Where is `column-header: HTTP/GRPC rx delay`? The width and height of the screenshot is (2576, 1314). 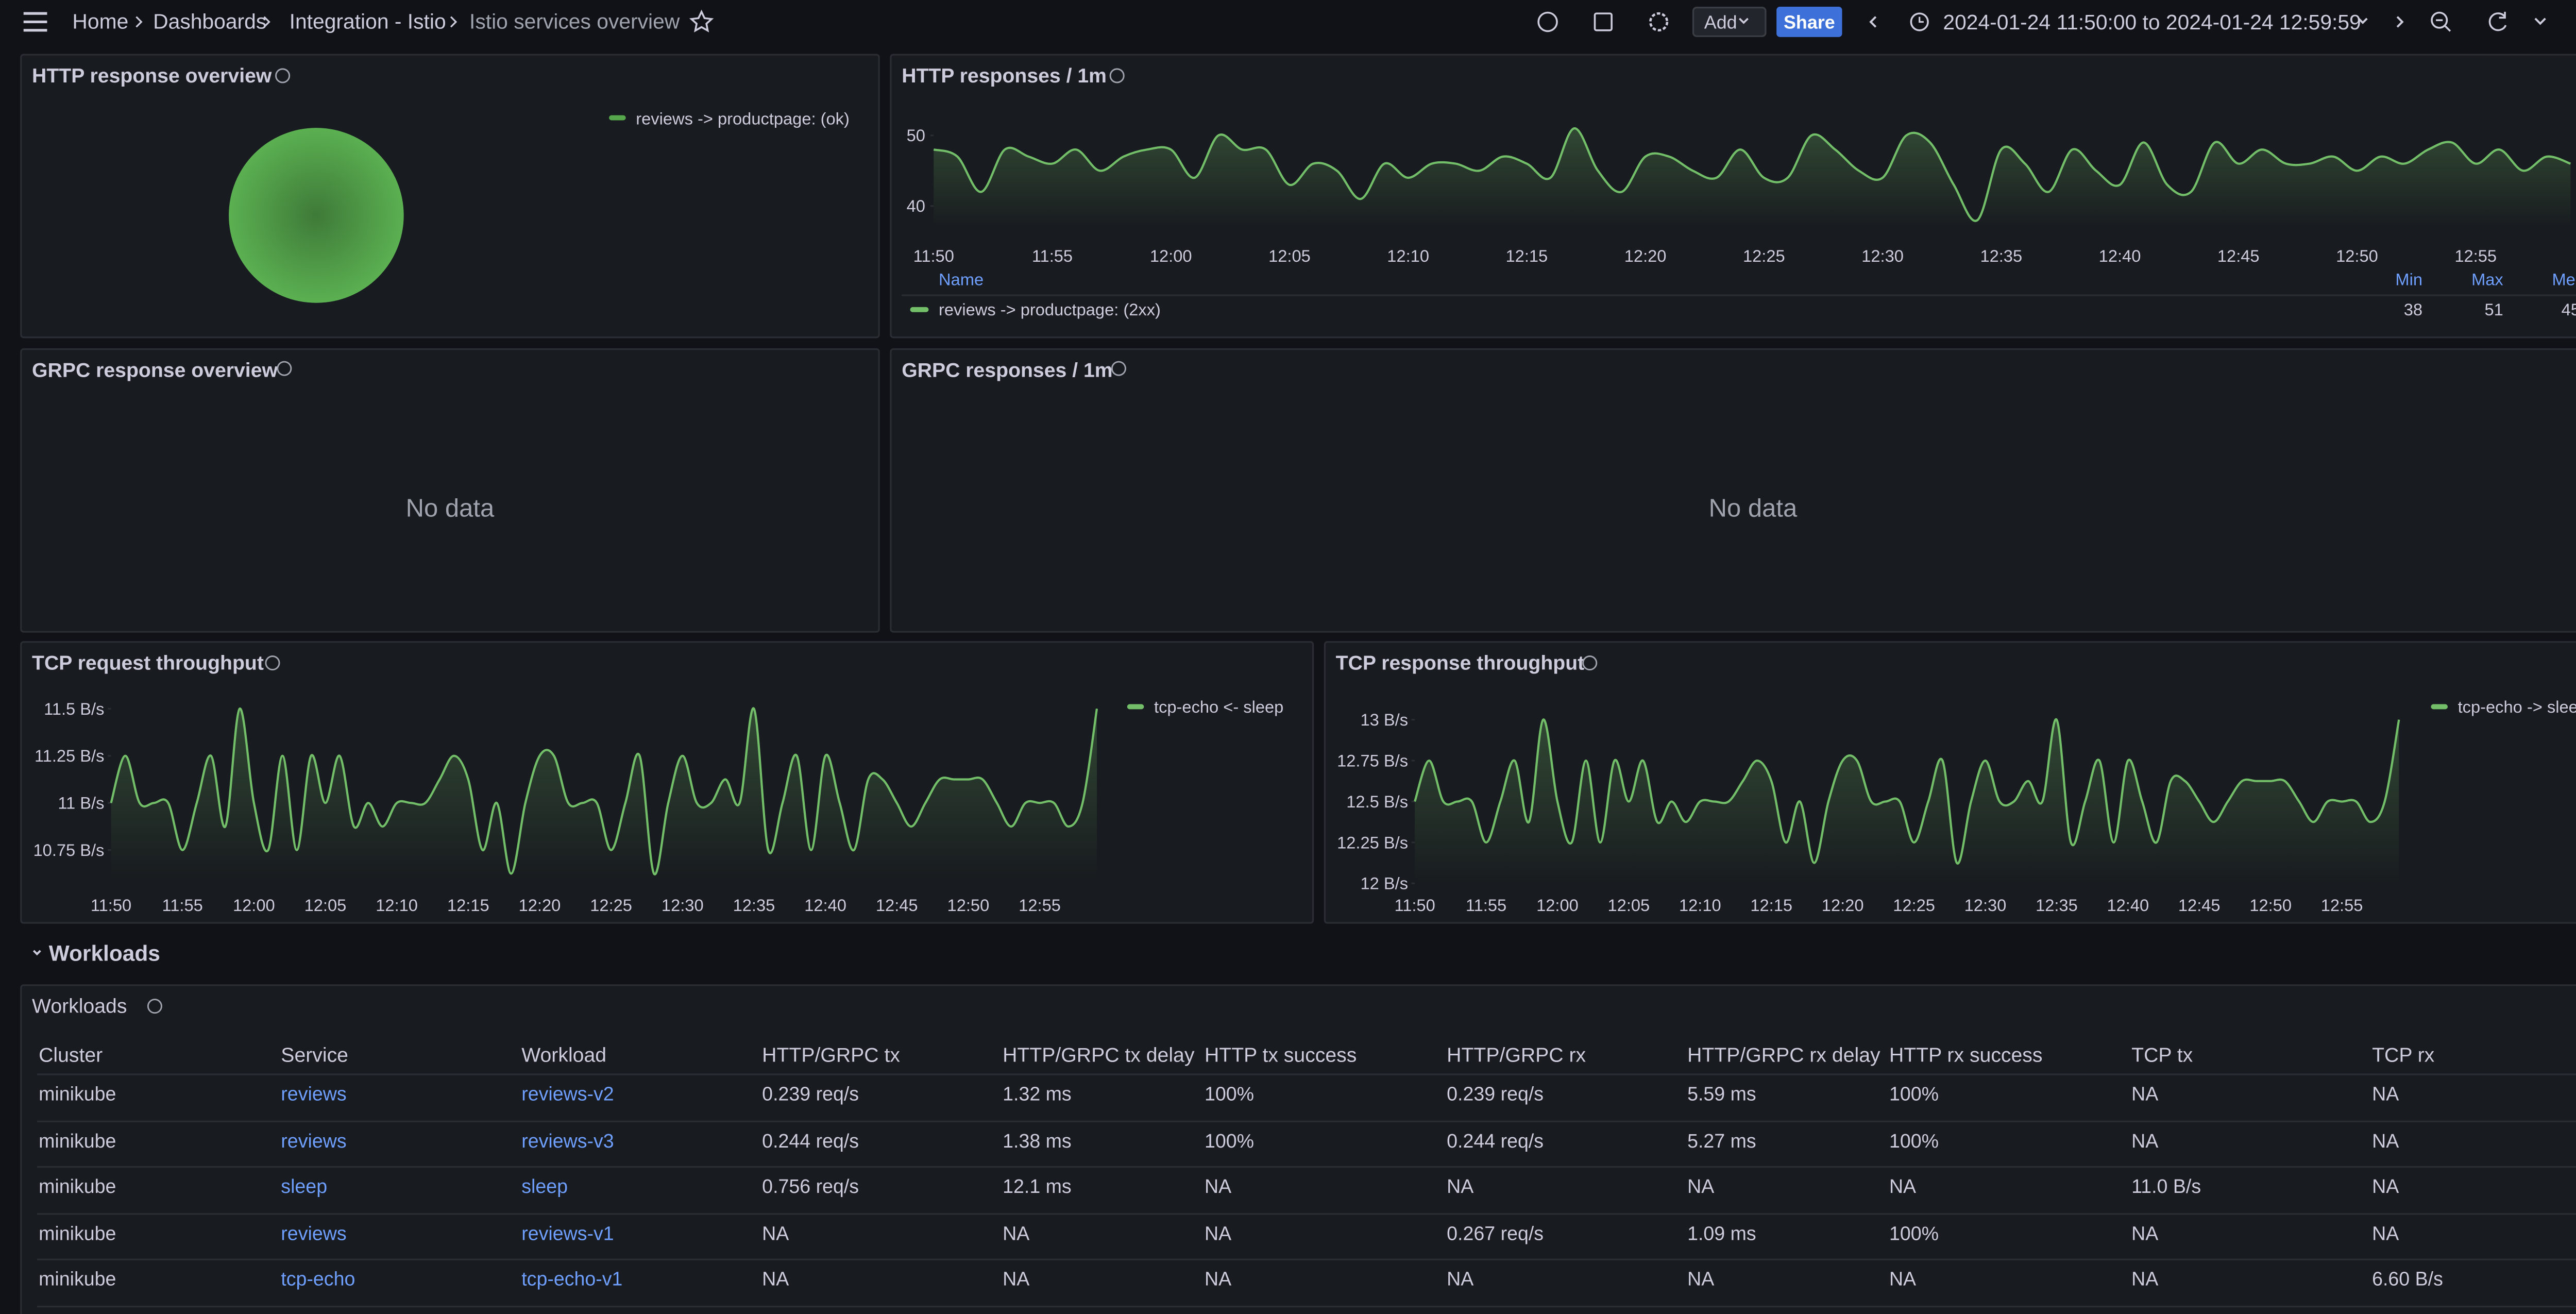
column-header: HTTP/GRPC rx delay is located at coordinates (1783, 1055).